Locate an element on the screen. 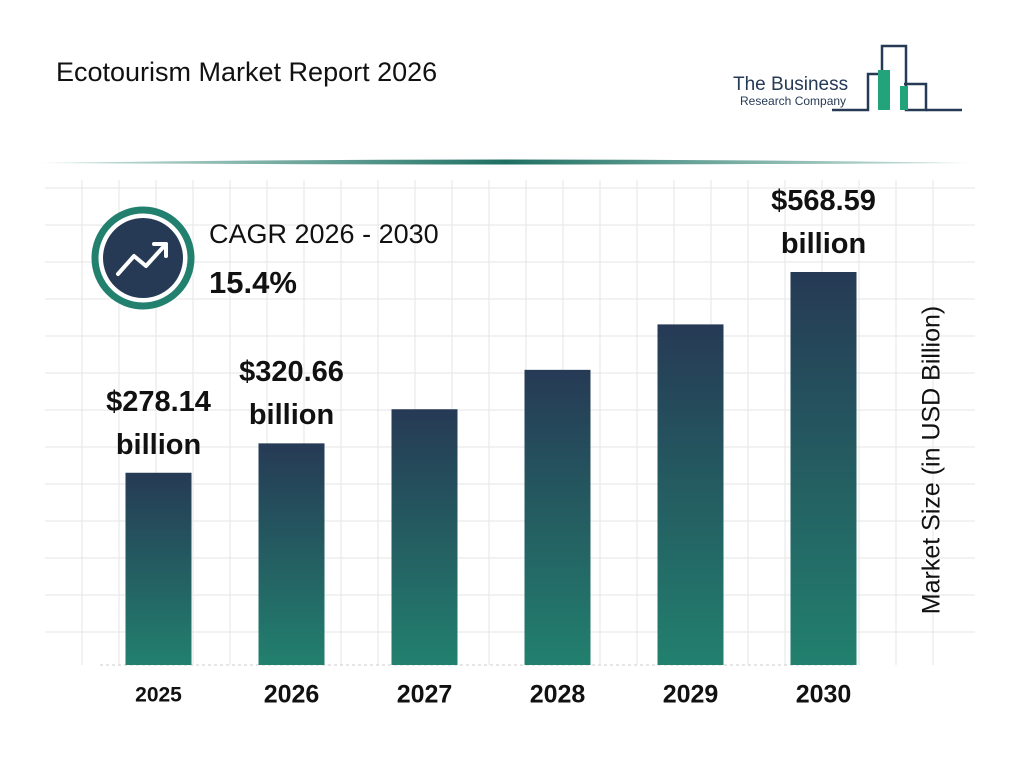  y-axis-label: Market Size (in USD Billion) is located at coordinates (932, 460).